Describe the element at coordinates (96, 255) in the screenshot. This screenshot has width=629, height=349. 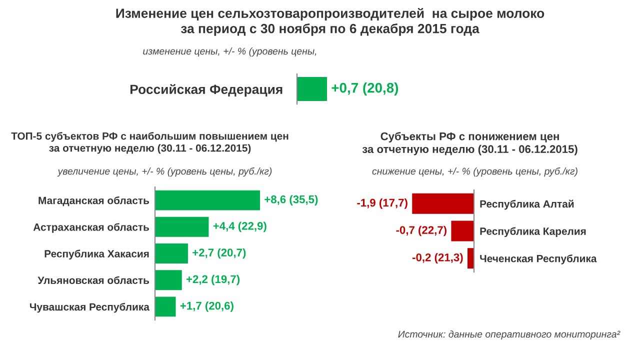
I see `y-tick-label: Республика Хакасия` at that location.